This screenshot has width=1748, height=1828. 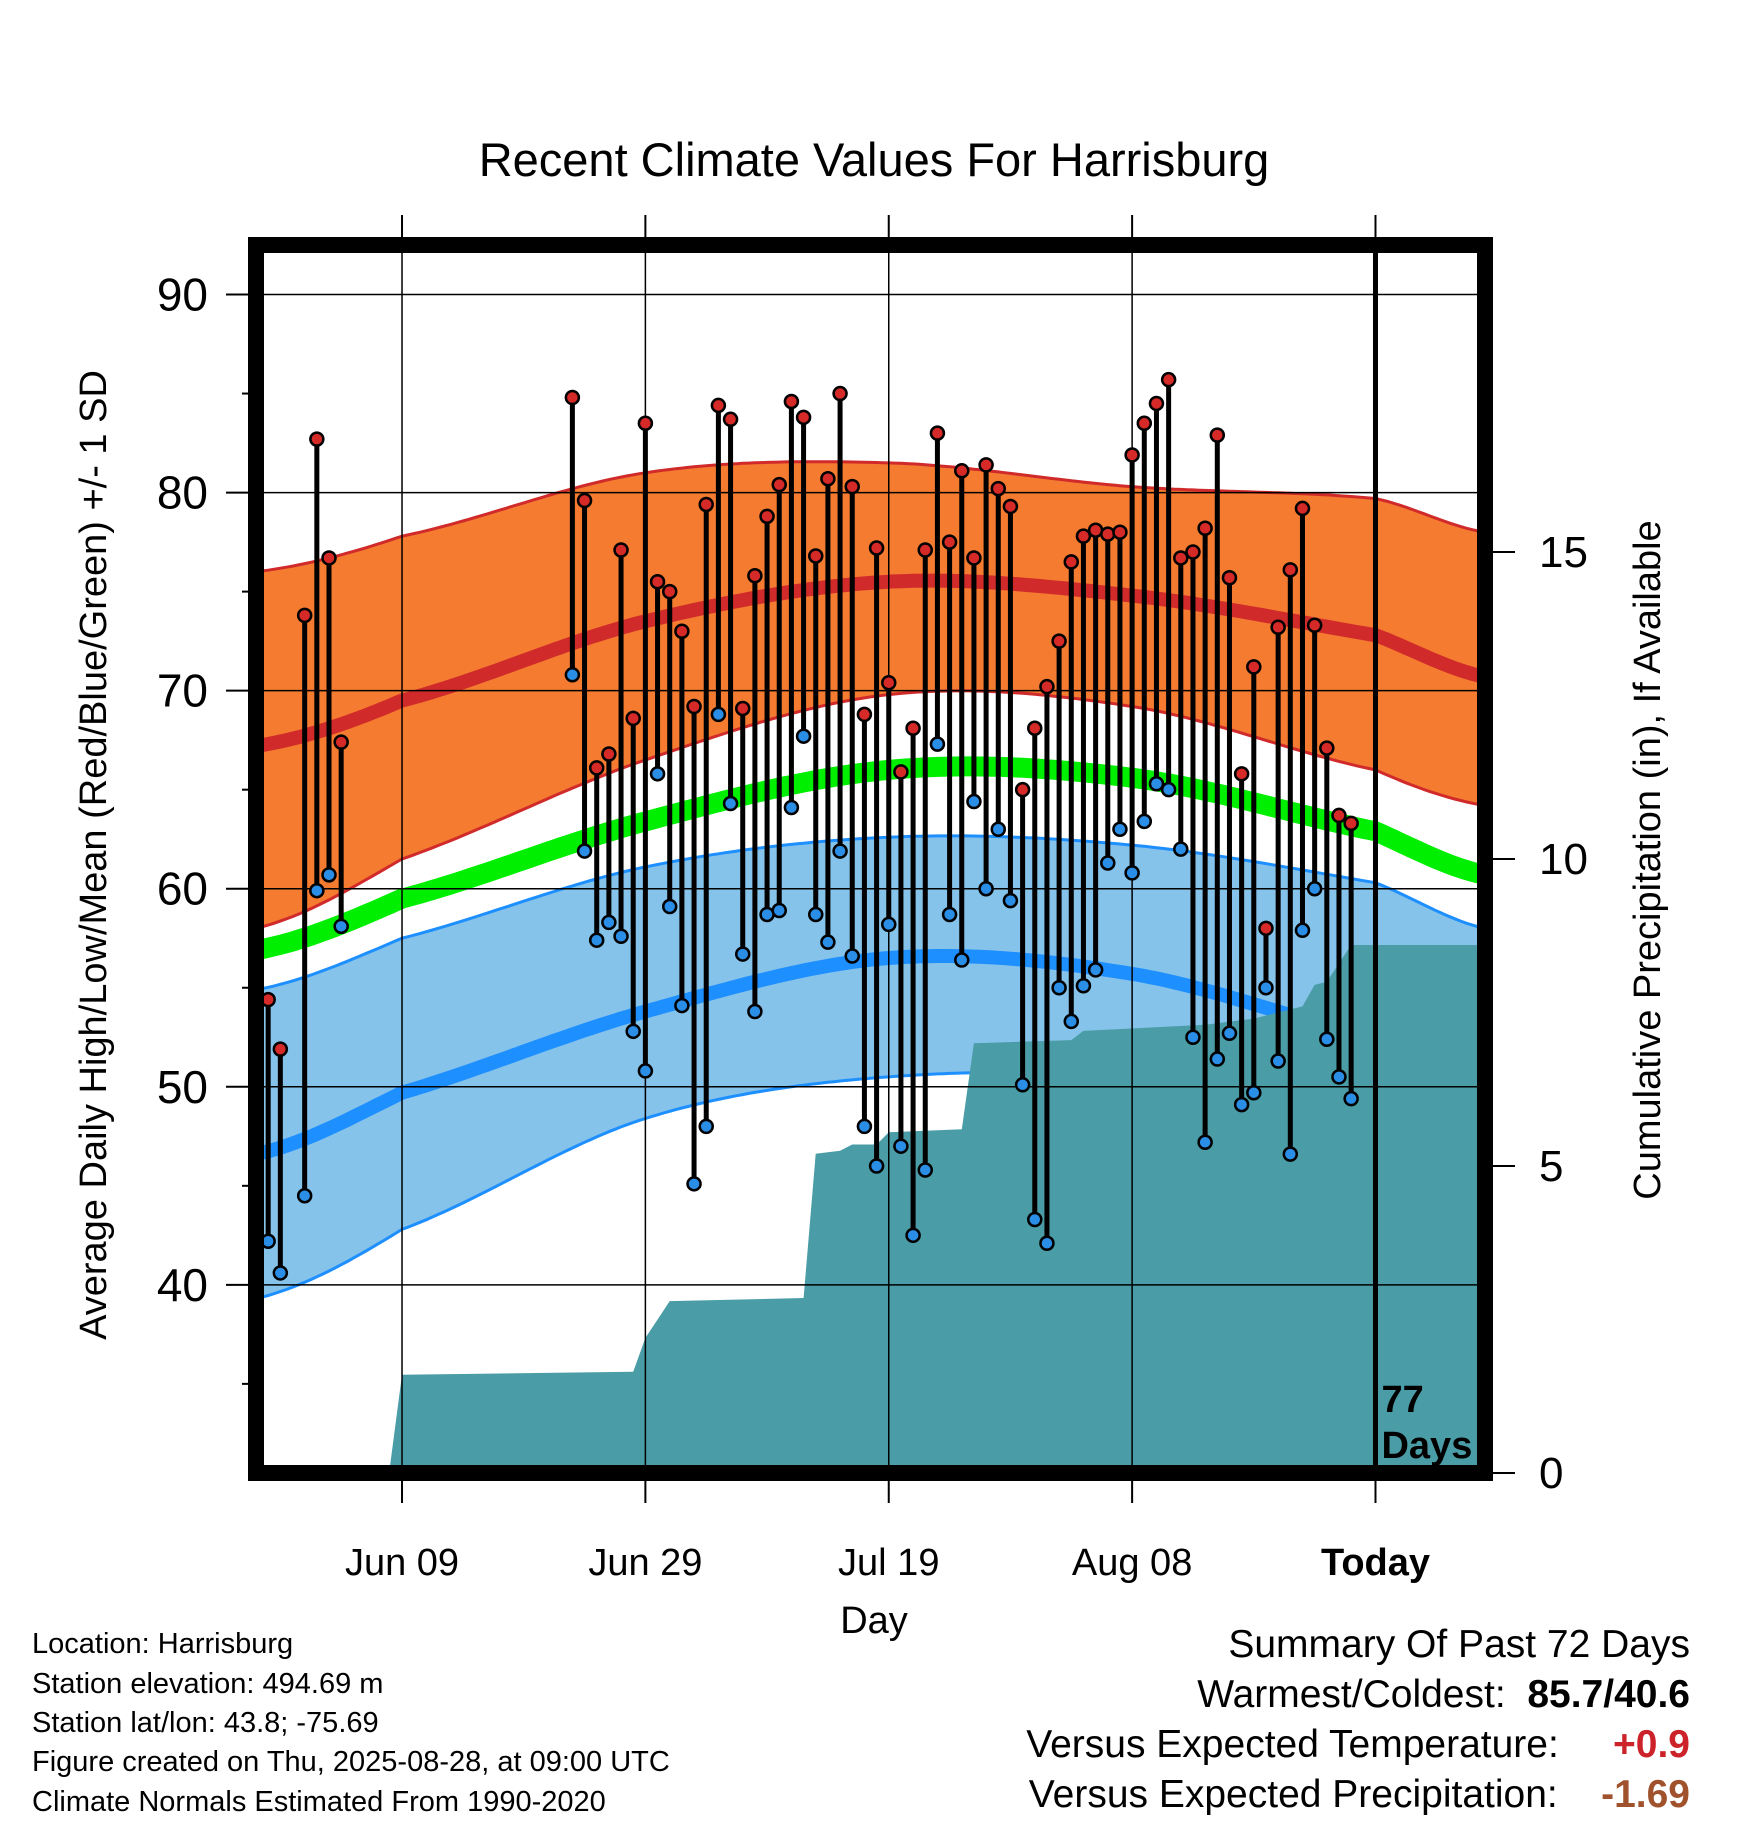 What do you see at coordinates (1551, 1166) in the screenshot?
I see `y2-tick-label-5: 5` at bounding box center [1551, 1166].